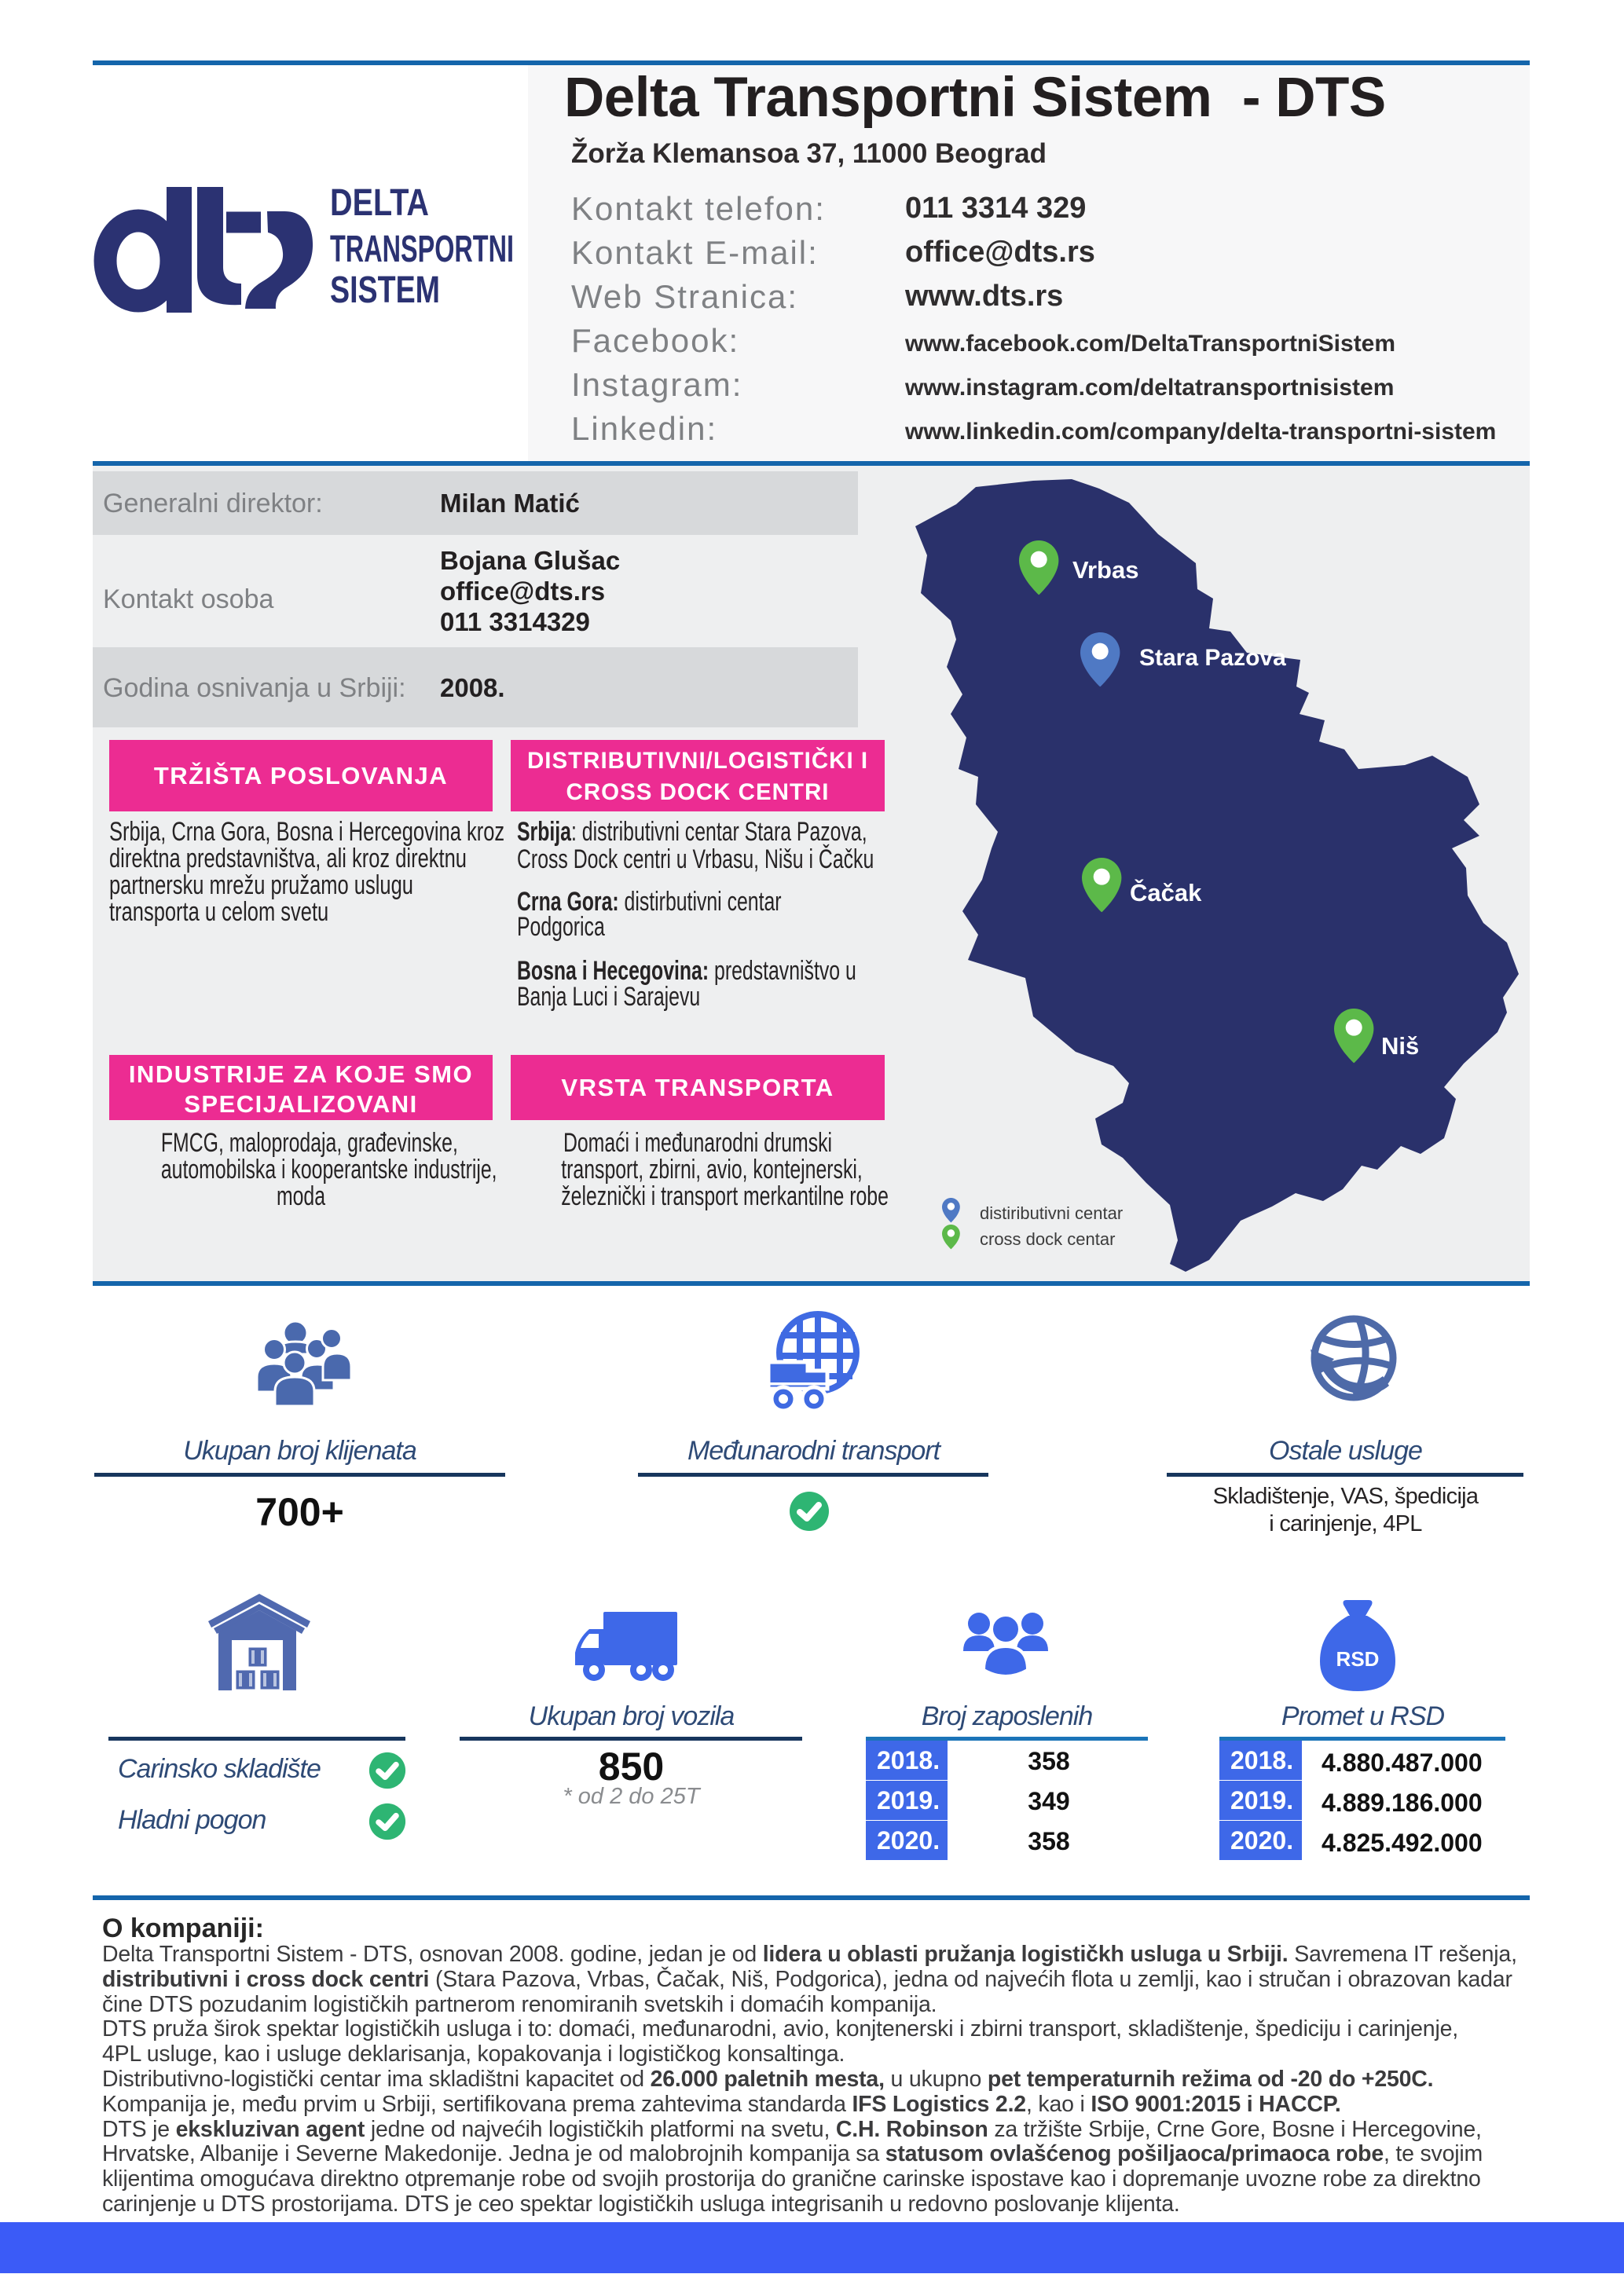 This screenshot has height=2296, width=1624. I want to click on svg-text: RSD, so click(1358, 1659).